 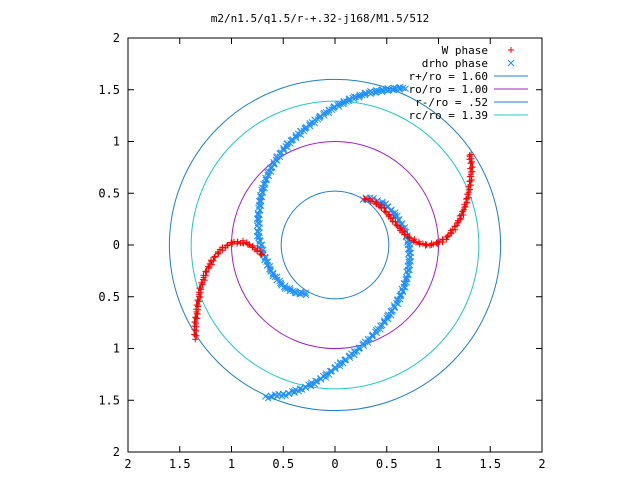 What do you see at coordinates (109, 400) in the screenshot?
I see `y-tick-label: 1.5` at bounding box center [109, 400].